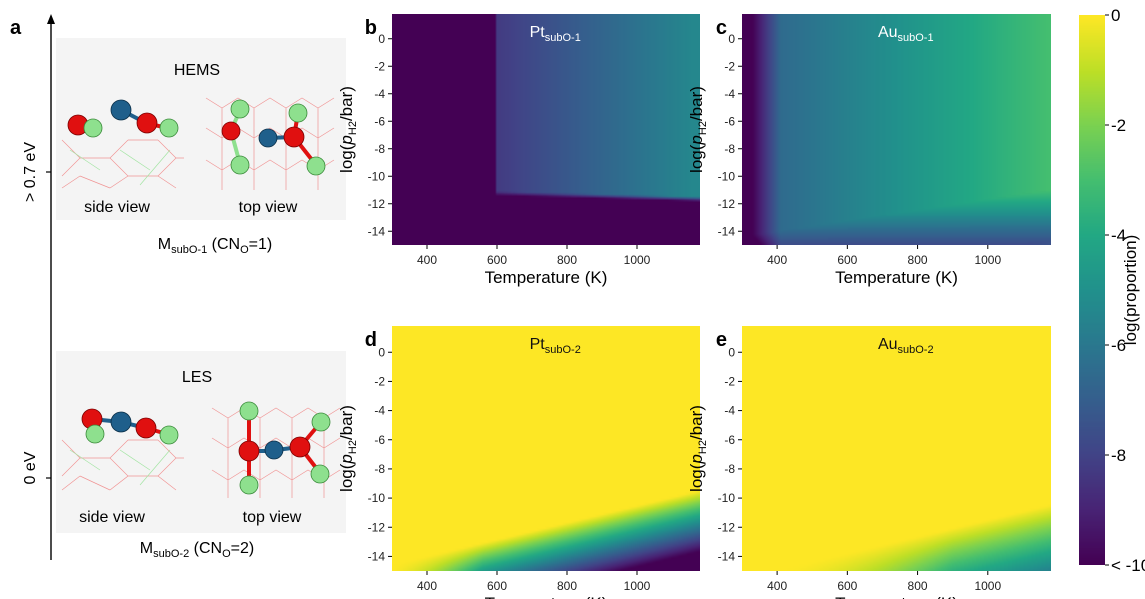 The height and width of the screenshot is (599, 1145). I want to click on top-view-atoms-hems, so click(273, 137).